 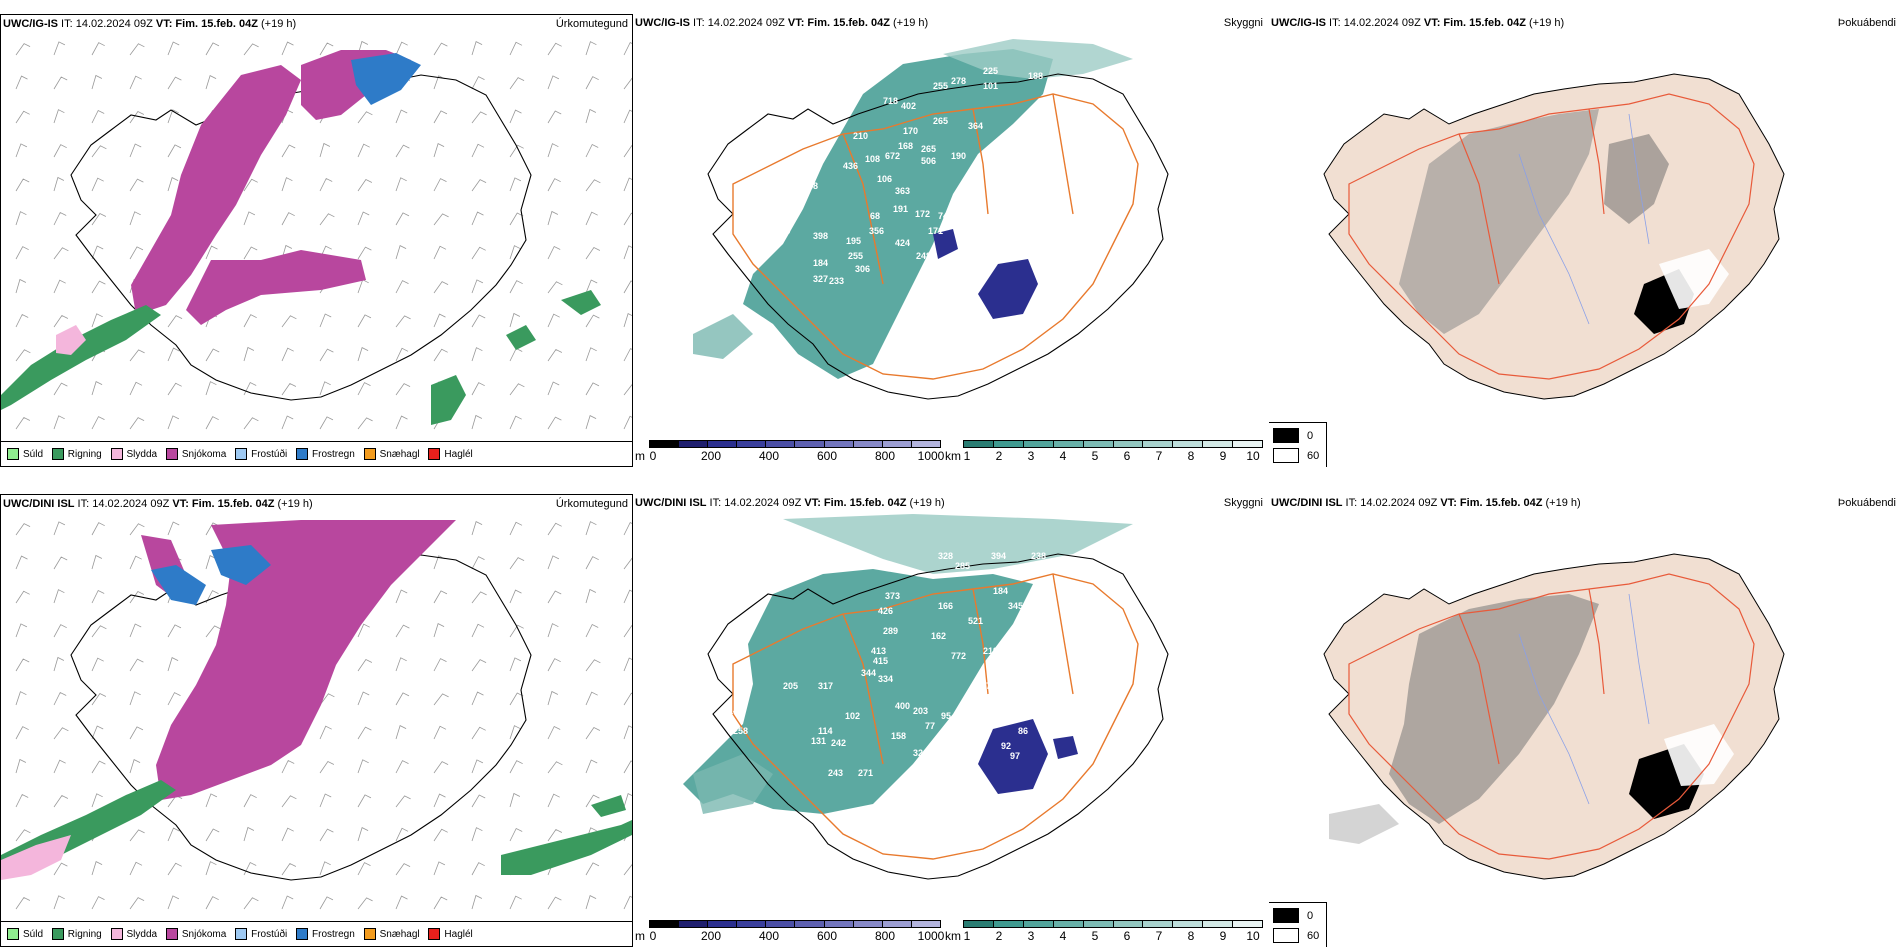 What do you see at coordinates (868, 673) in the screenshot?
I see `map-label: 344` at bounding box center [868, 673].